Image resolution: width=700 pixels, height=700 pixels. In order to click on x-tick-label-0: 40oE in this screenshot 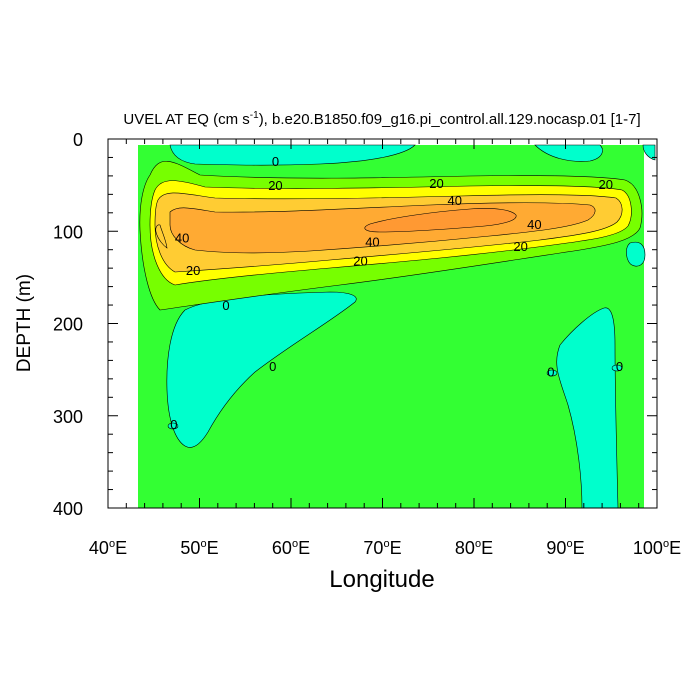, I will do `click(108, 548)`.